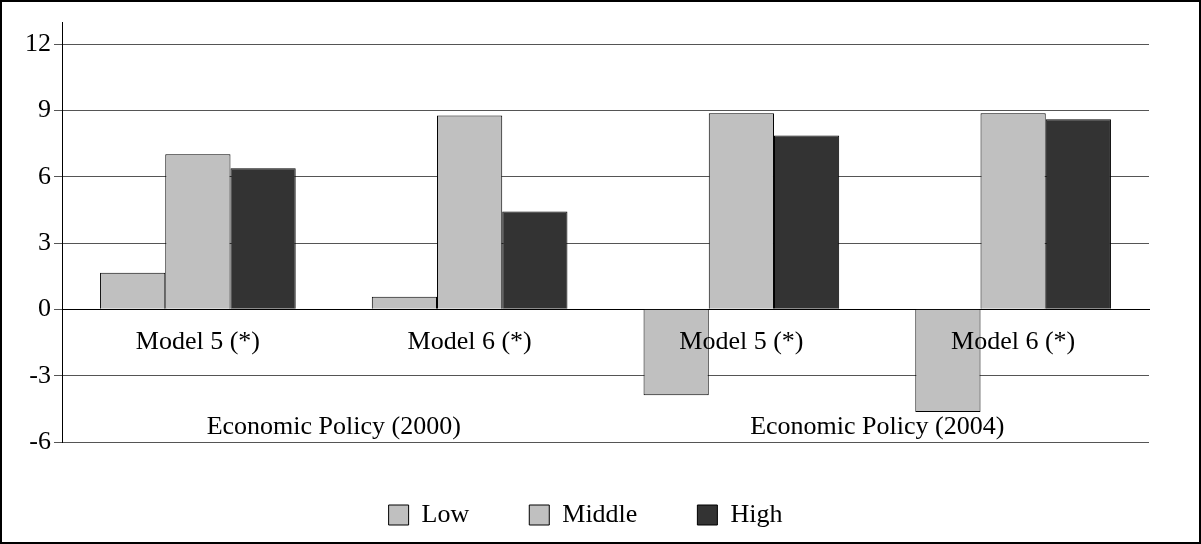  Describe the element at coordinates (44, 241) in the screenshot. I see `y-tick-label: 3` at that location.